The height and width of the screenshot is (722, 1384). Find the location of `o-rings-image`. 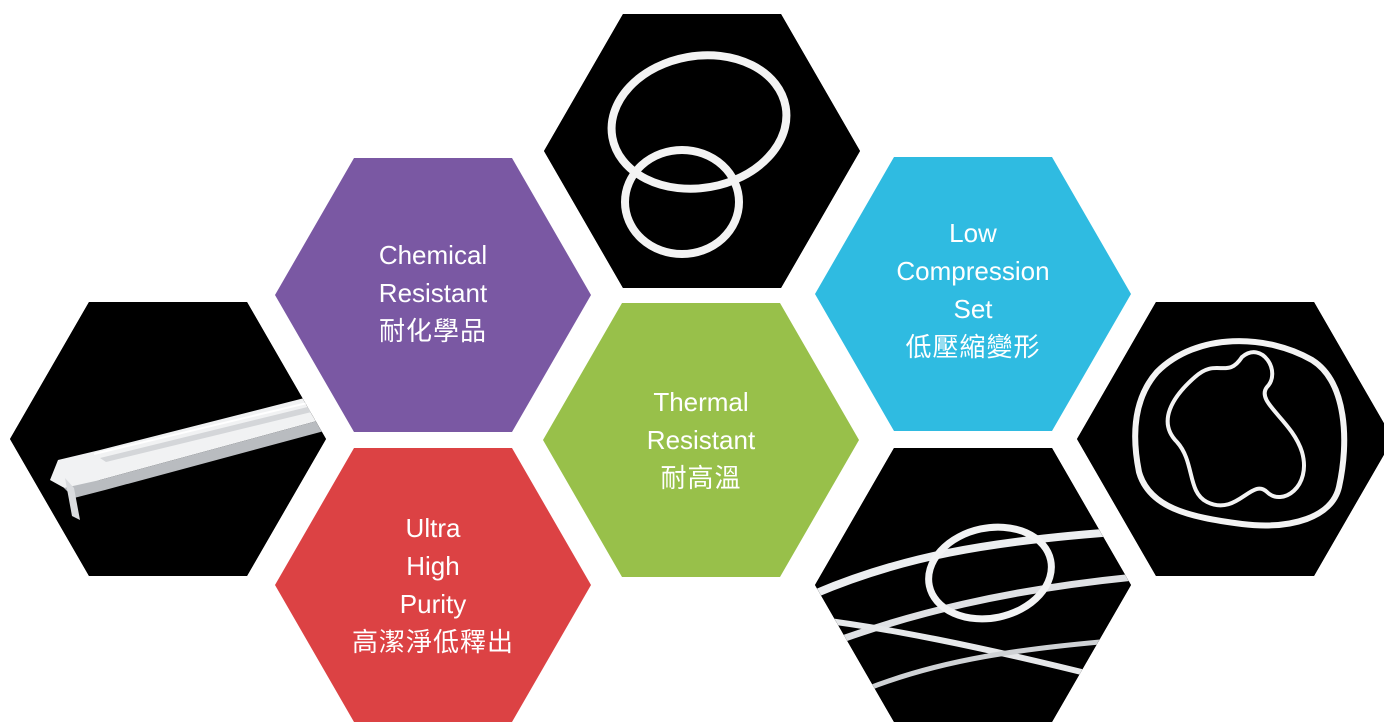

o-rings-image is located at coordinates (702, 151).